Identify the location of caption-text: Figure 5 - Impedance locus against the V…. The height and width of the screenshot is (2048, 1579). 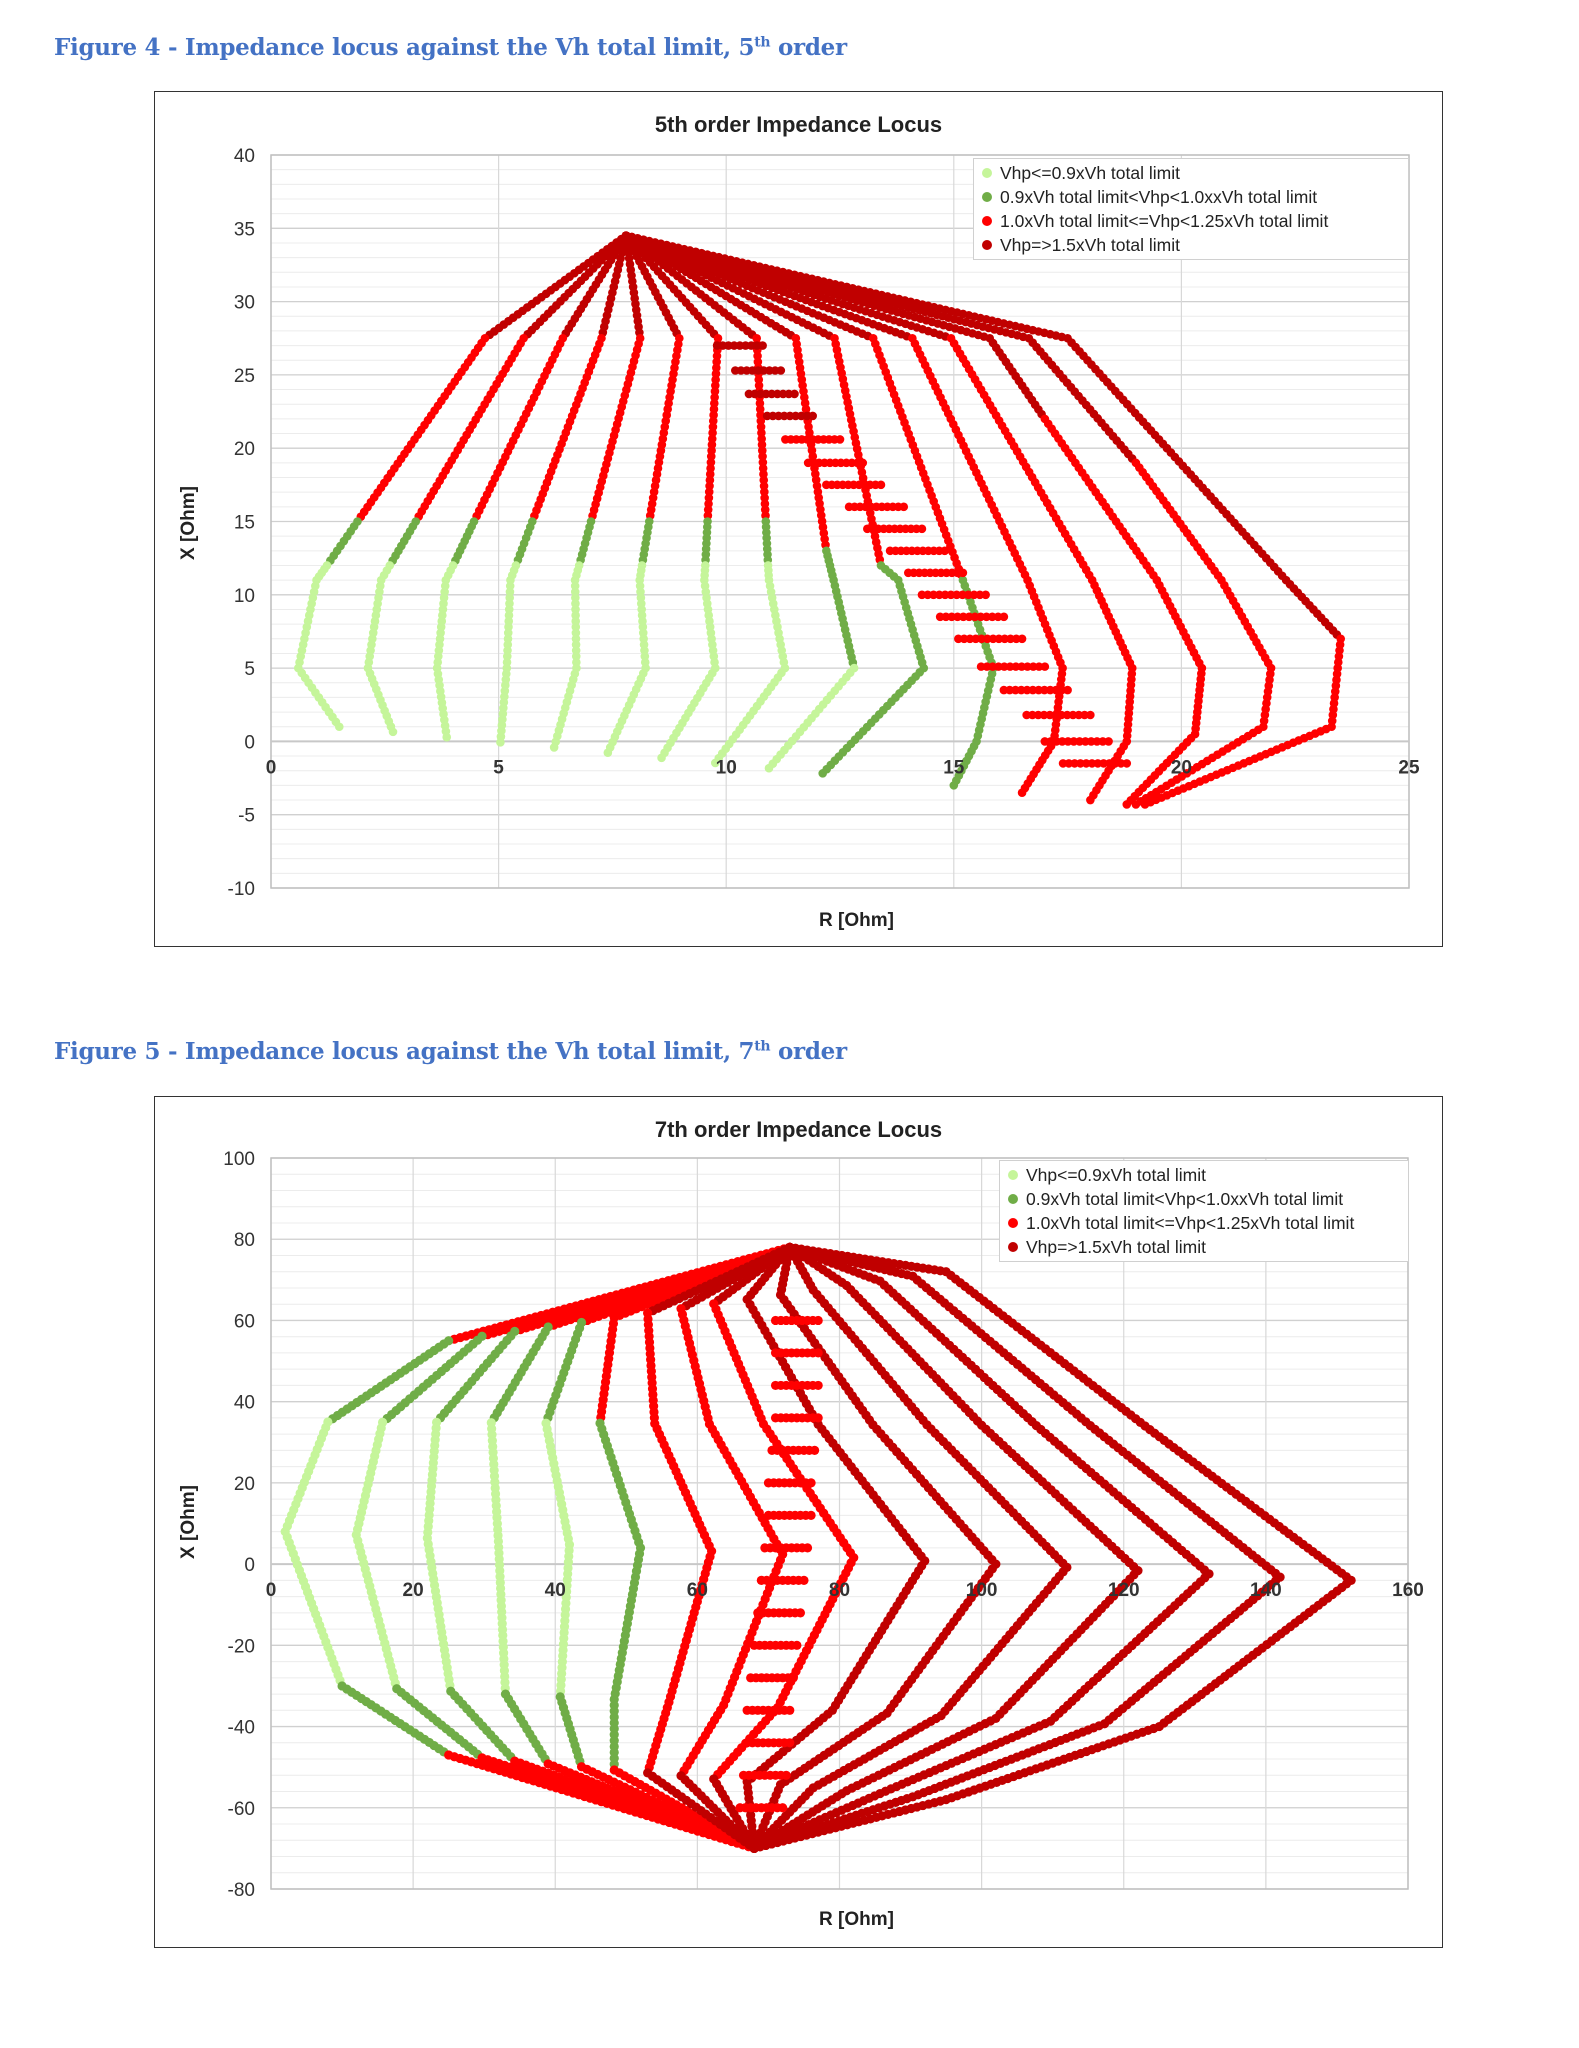
(404, 1051).